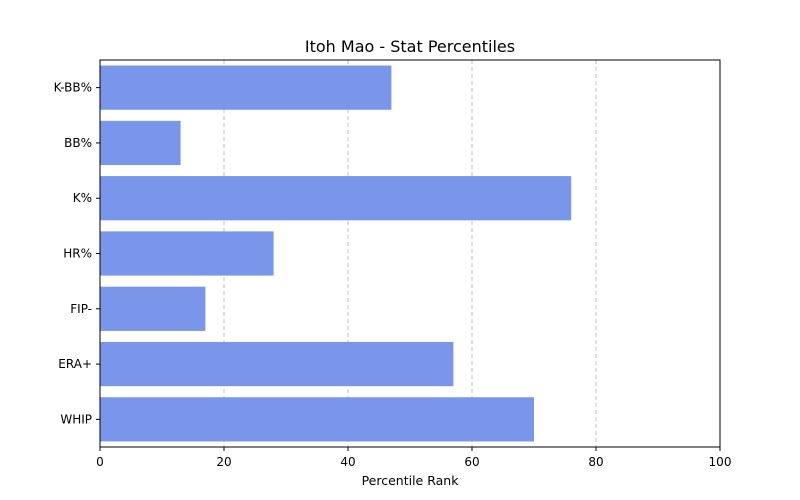 Image resolution: width=800 pixels, height=500 pixels. I want to click on x-tick-label-4: 80, so click(595, 462).